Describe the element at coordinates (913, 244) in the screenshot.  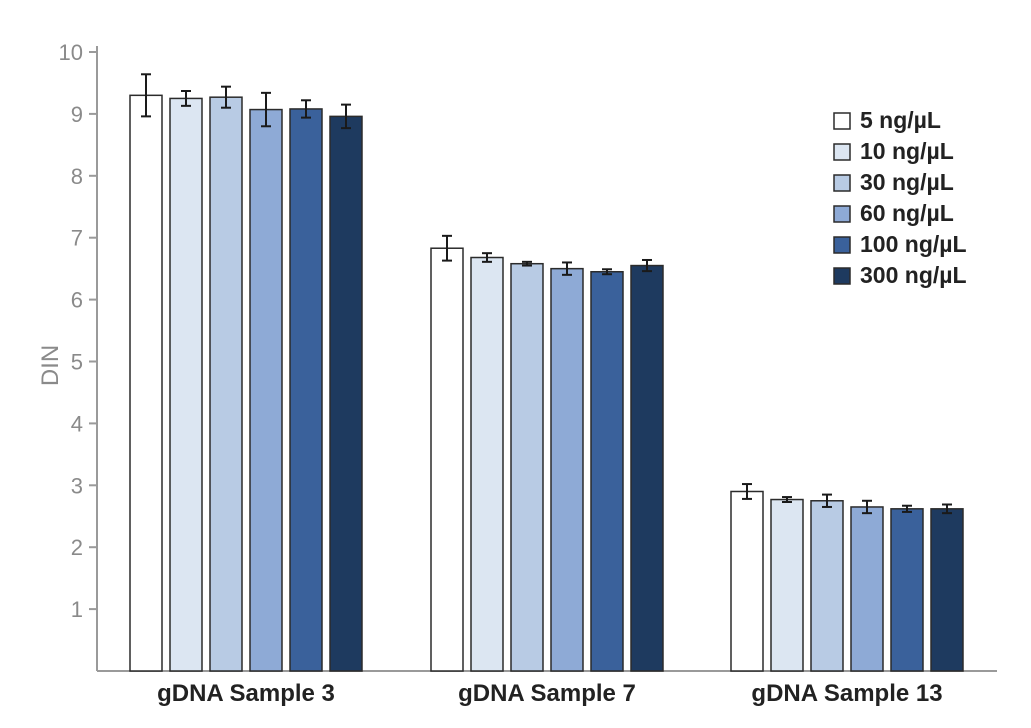
I see `legend-label: 100 ng/µL` at that location.